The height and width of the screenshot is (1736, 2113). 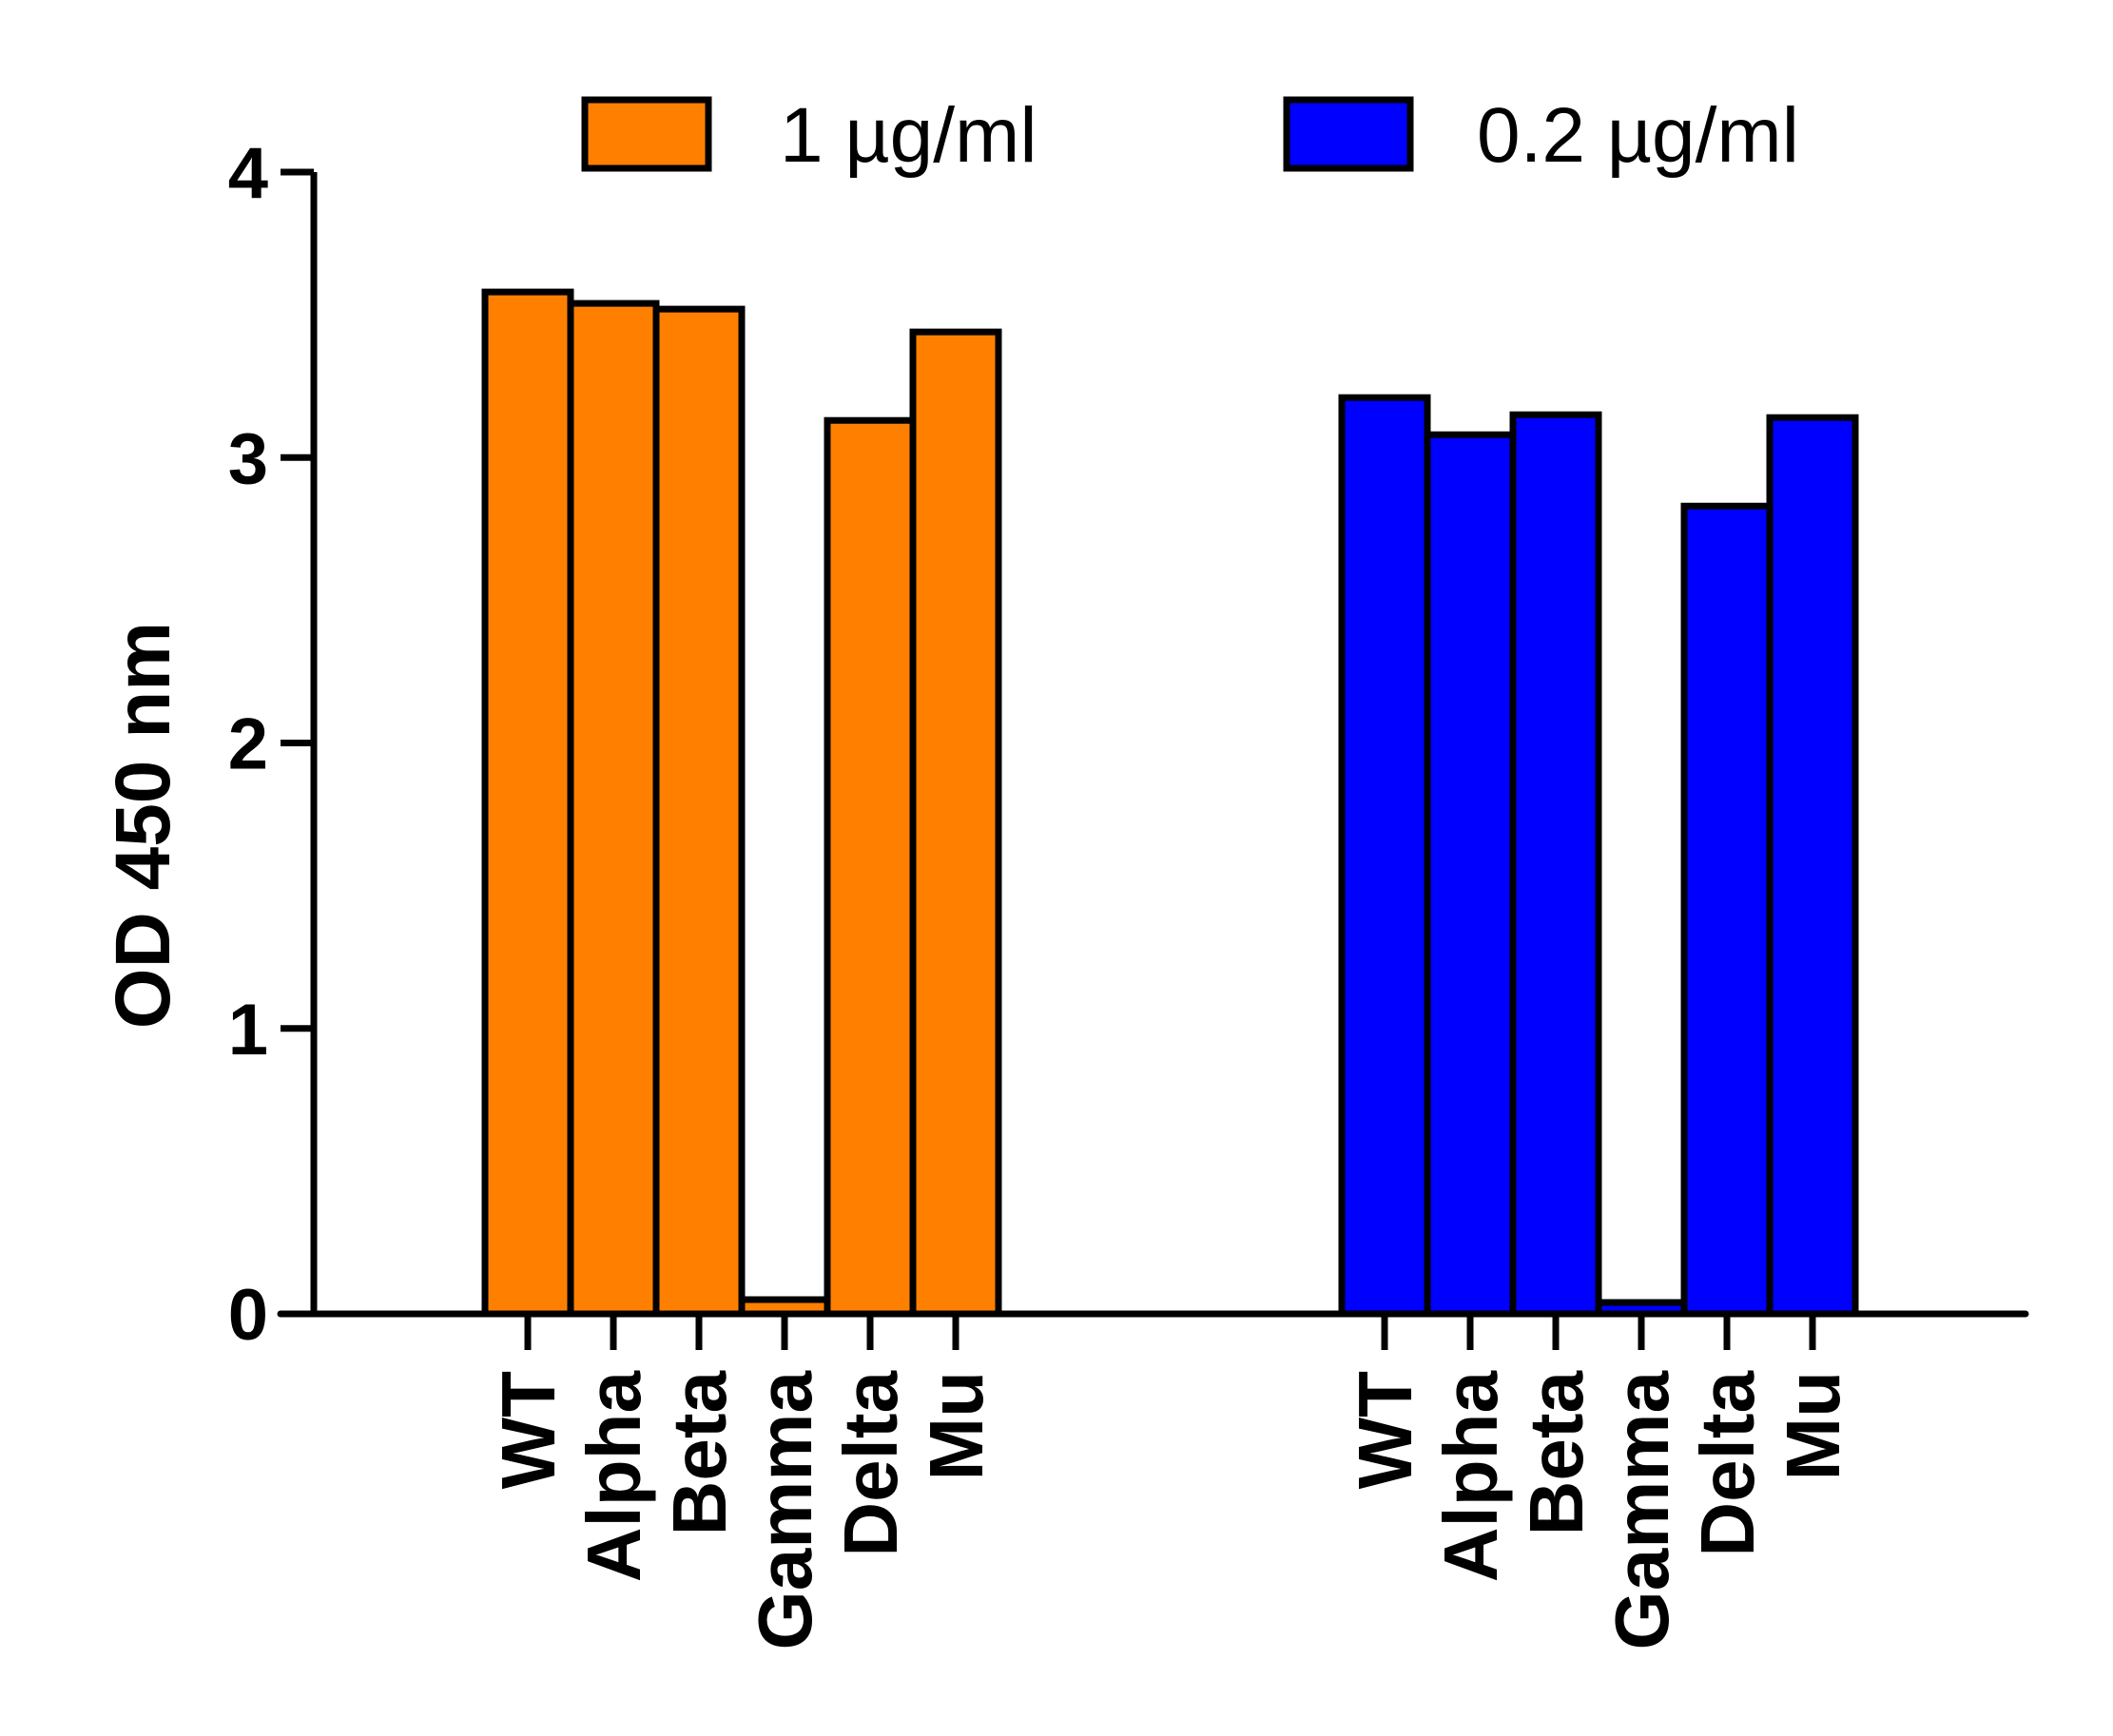 I want to click on bar-1-beta, so click(x=699, y=812).